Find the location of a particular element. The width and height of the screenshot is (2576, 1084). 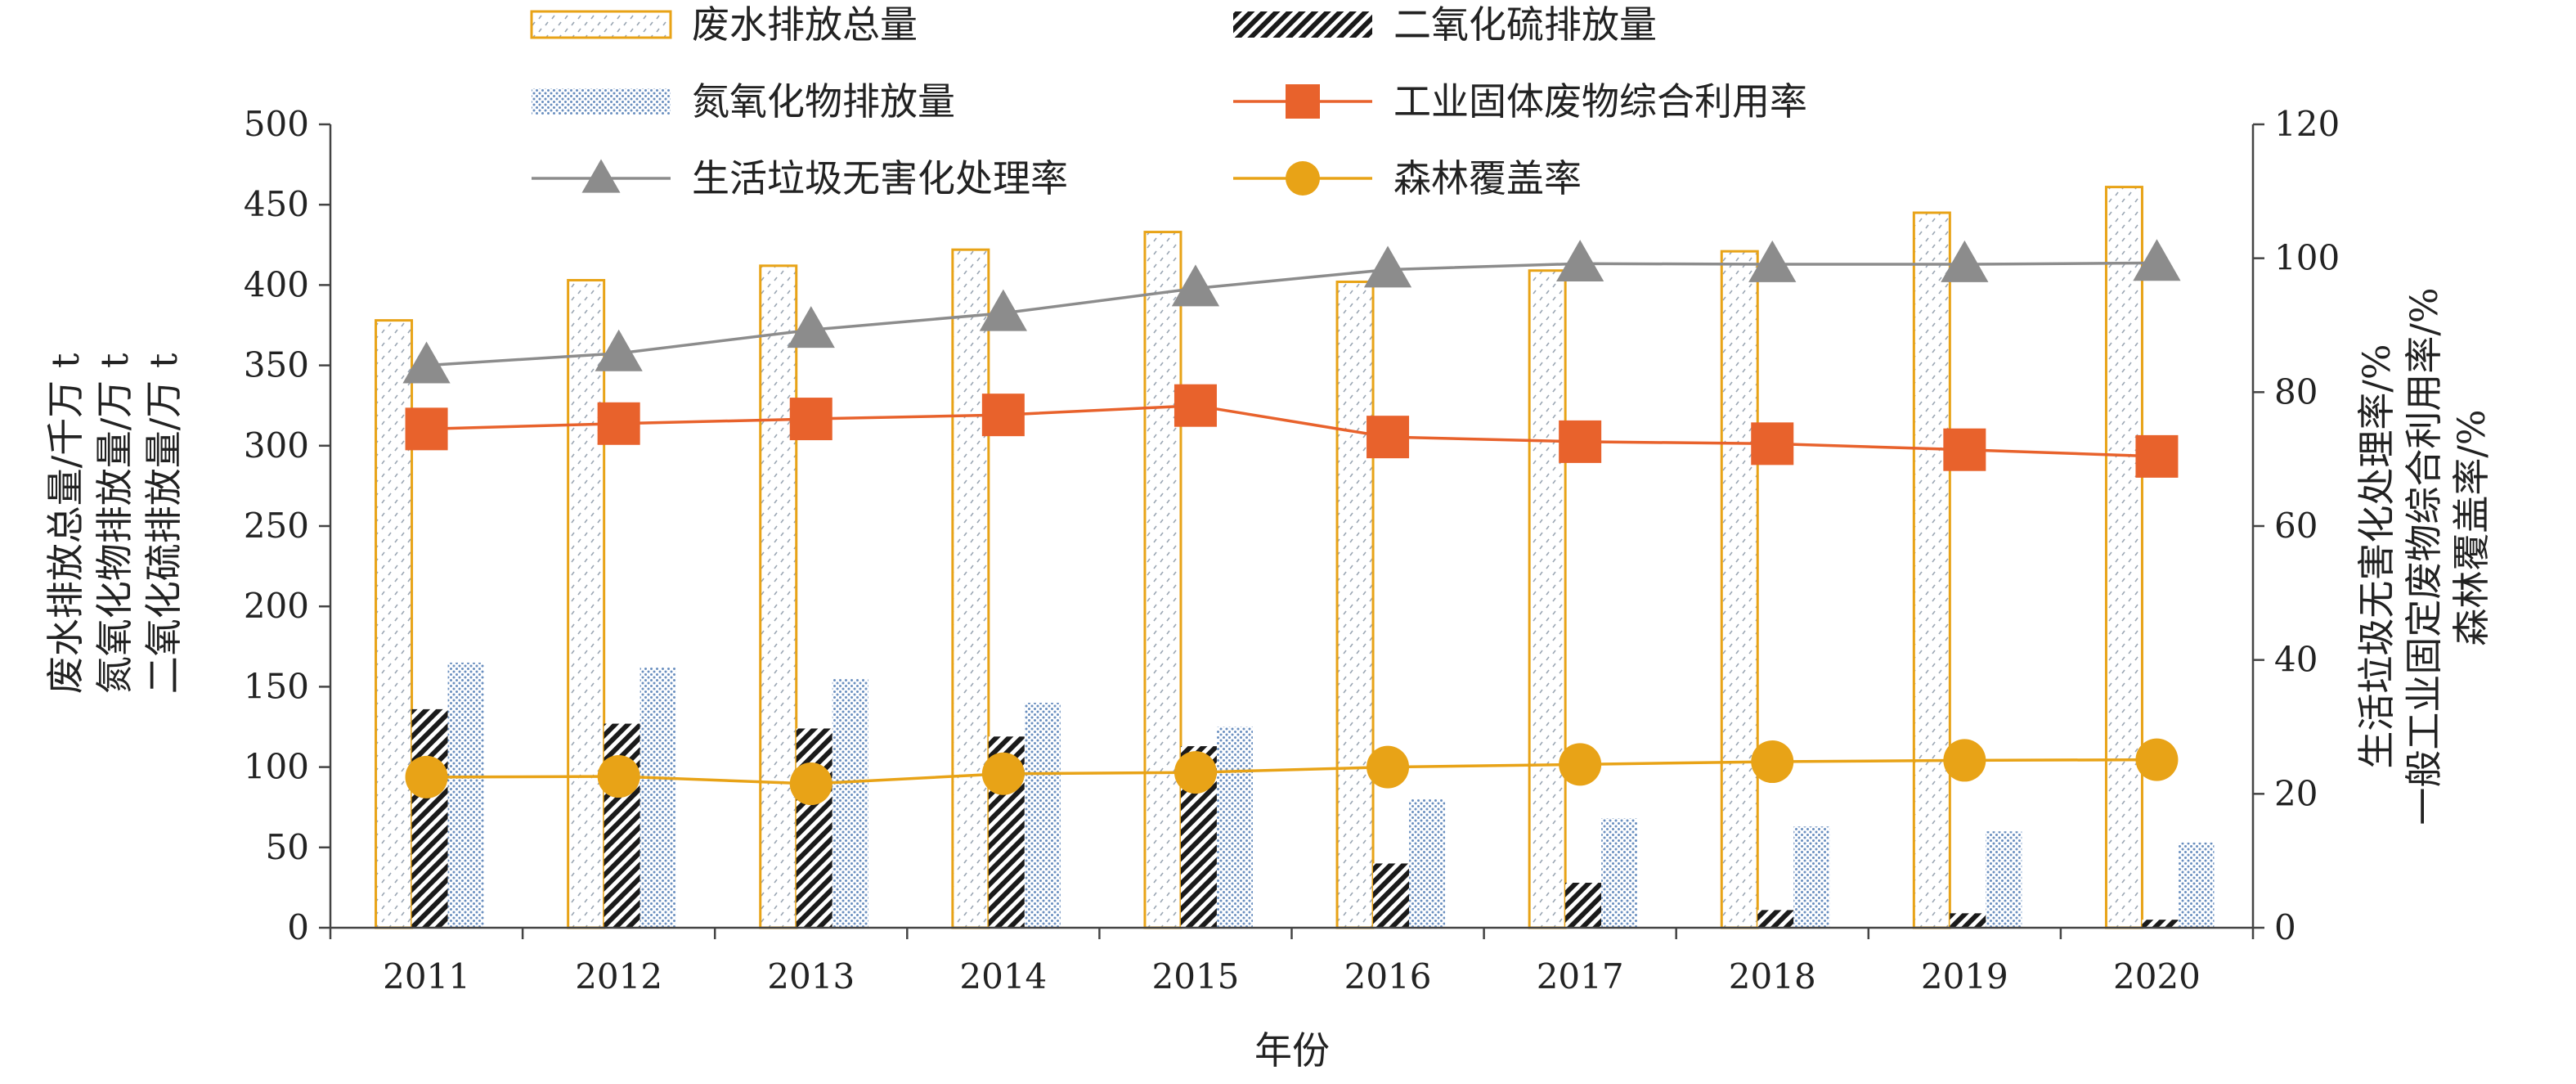

y-left-tick-label: 150 is located at coordinates (276, 686).